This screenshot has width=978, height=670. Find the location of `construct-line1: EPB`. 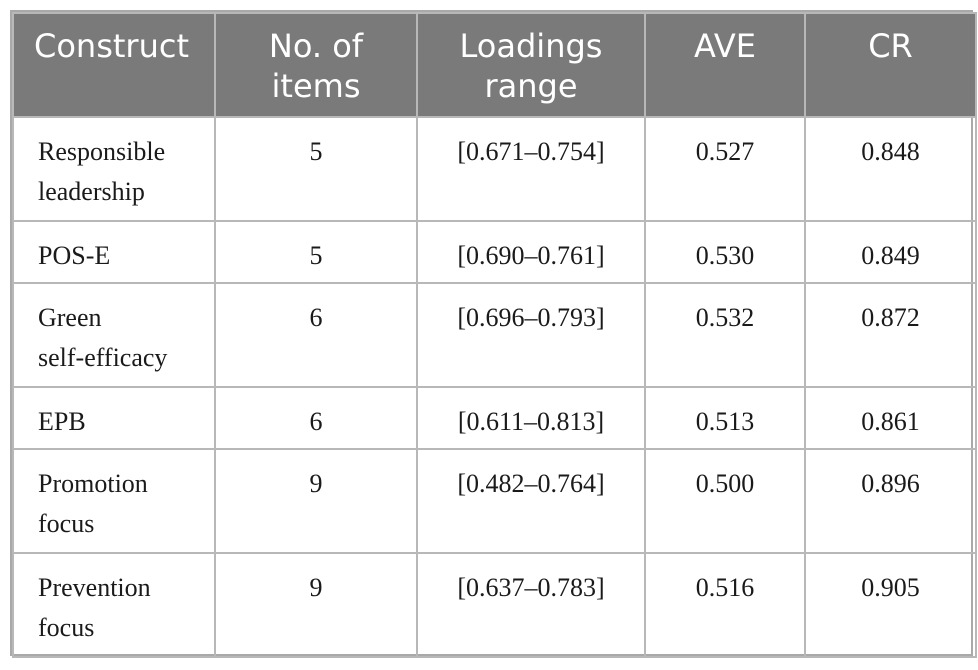

construct-line1: EPB is located at coordinates (62, 421).